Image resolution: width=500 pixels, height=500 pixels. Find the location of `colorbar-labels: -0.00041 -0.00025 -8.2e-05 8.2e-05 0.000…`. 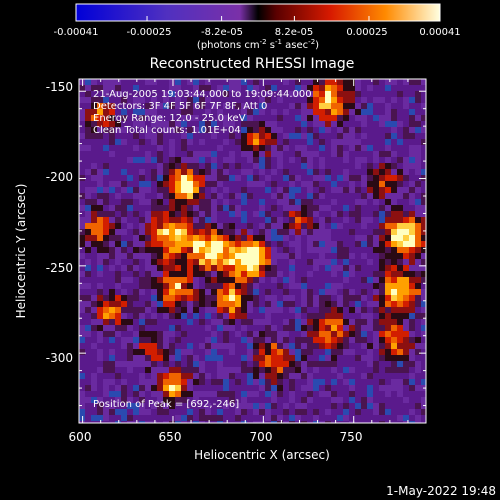

colorbar-labels: -0.00041 -0.00025 -8.2e-05 8.2e-05 0.000… is located at coordinates (257, 32).